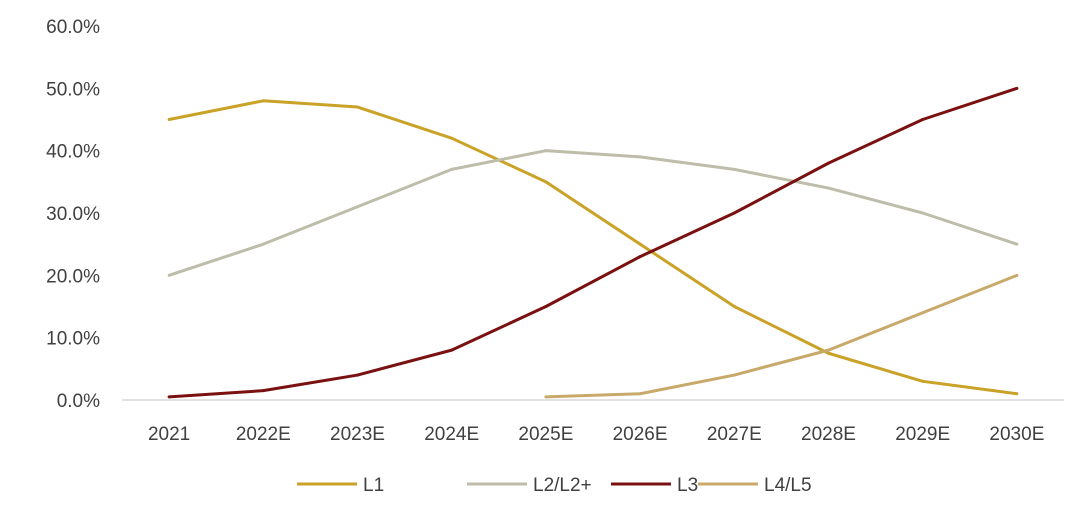 This screenshot has width=1080, height=510. Describe the element at coordinates (73, 89) in the screenshot. I see `y-tick-label: 50.0%` at that location.